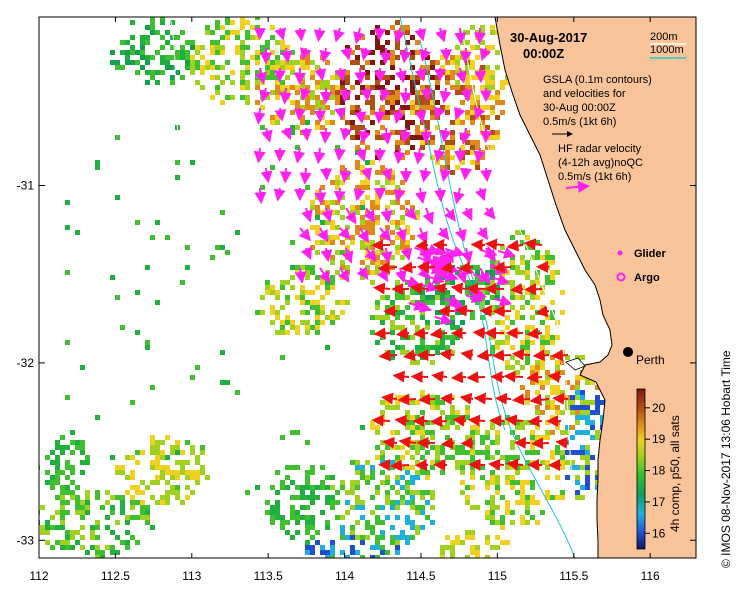 The width and height of the screenshot is (739, 592). Describe the element at coordinates (675, 473) in the screenshot. I see `colorbar-title: 4h comp, p50, all sats` at that location.